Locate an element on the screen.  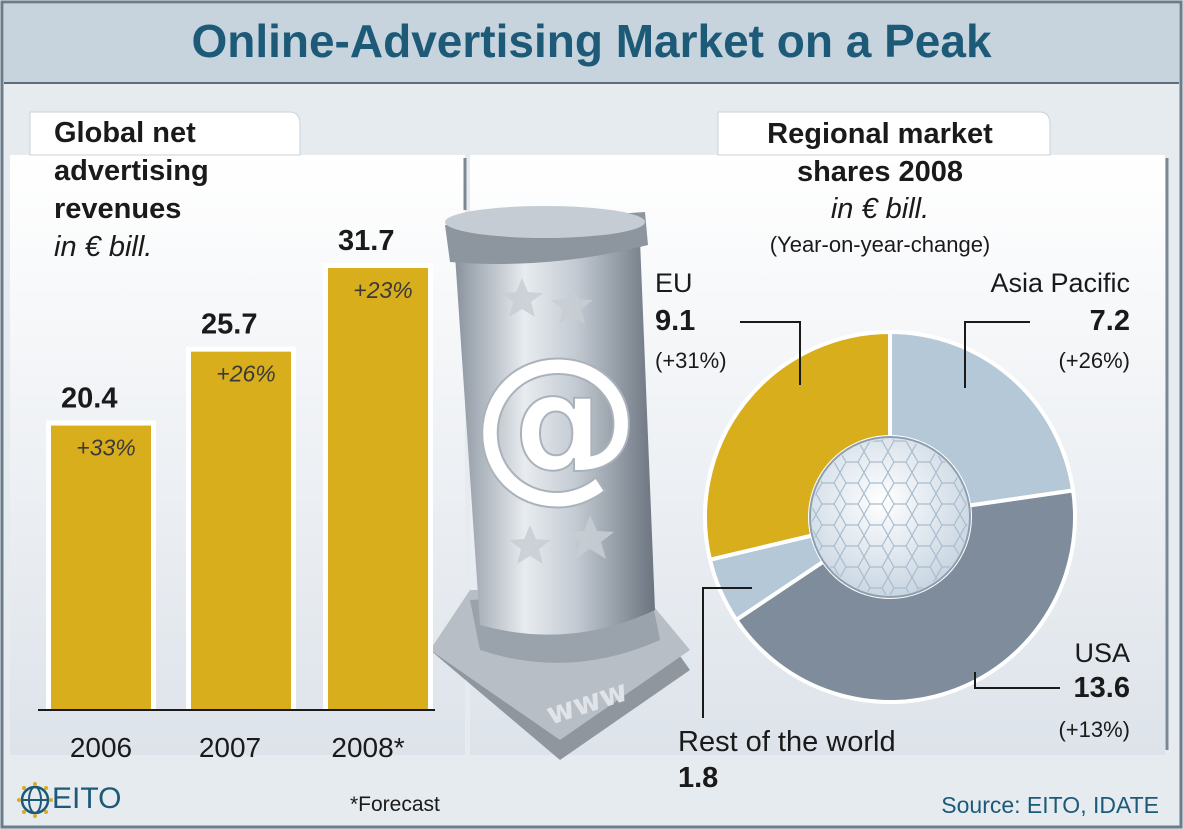
asia-pacific-label: Asia Pacific is located at coordinates (1060, 283).